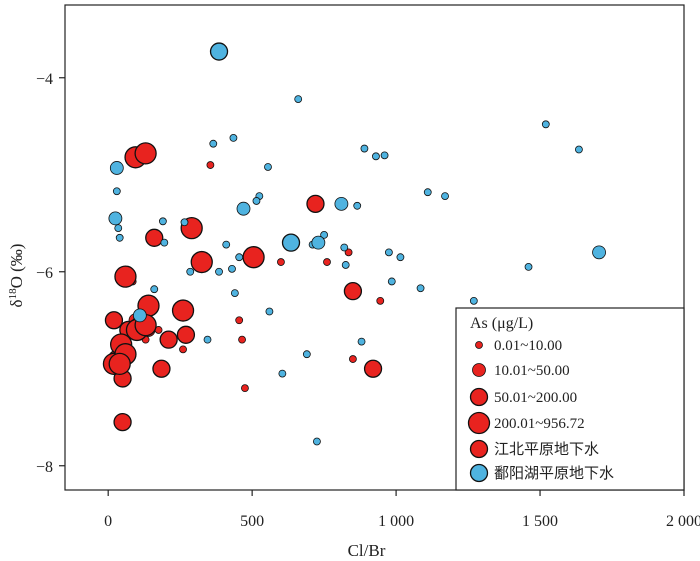 The image size is (700, 561). I want to click on legend-size-label: 10.01~50.00, so click(532, 371).